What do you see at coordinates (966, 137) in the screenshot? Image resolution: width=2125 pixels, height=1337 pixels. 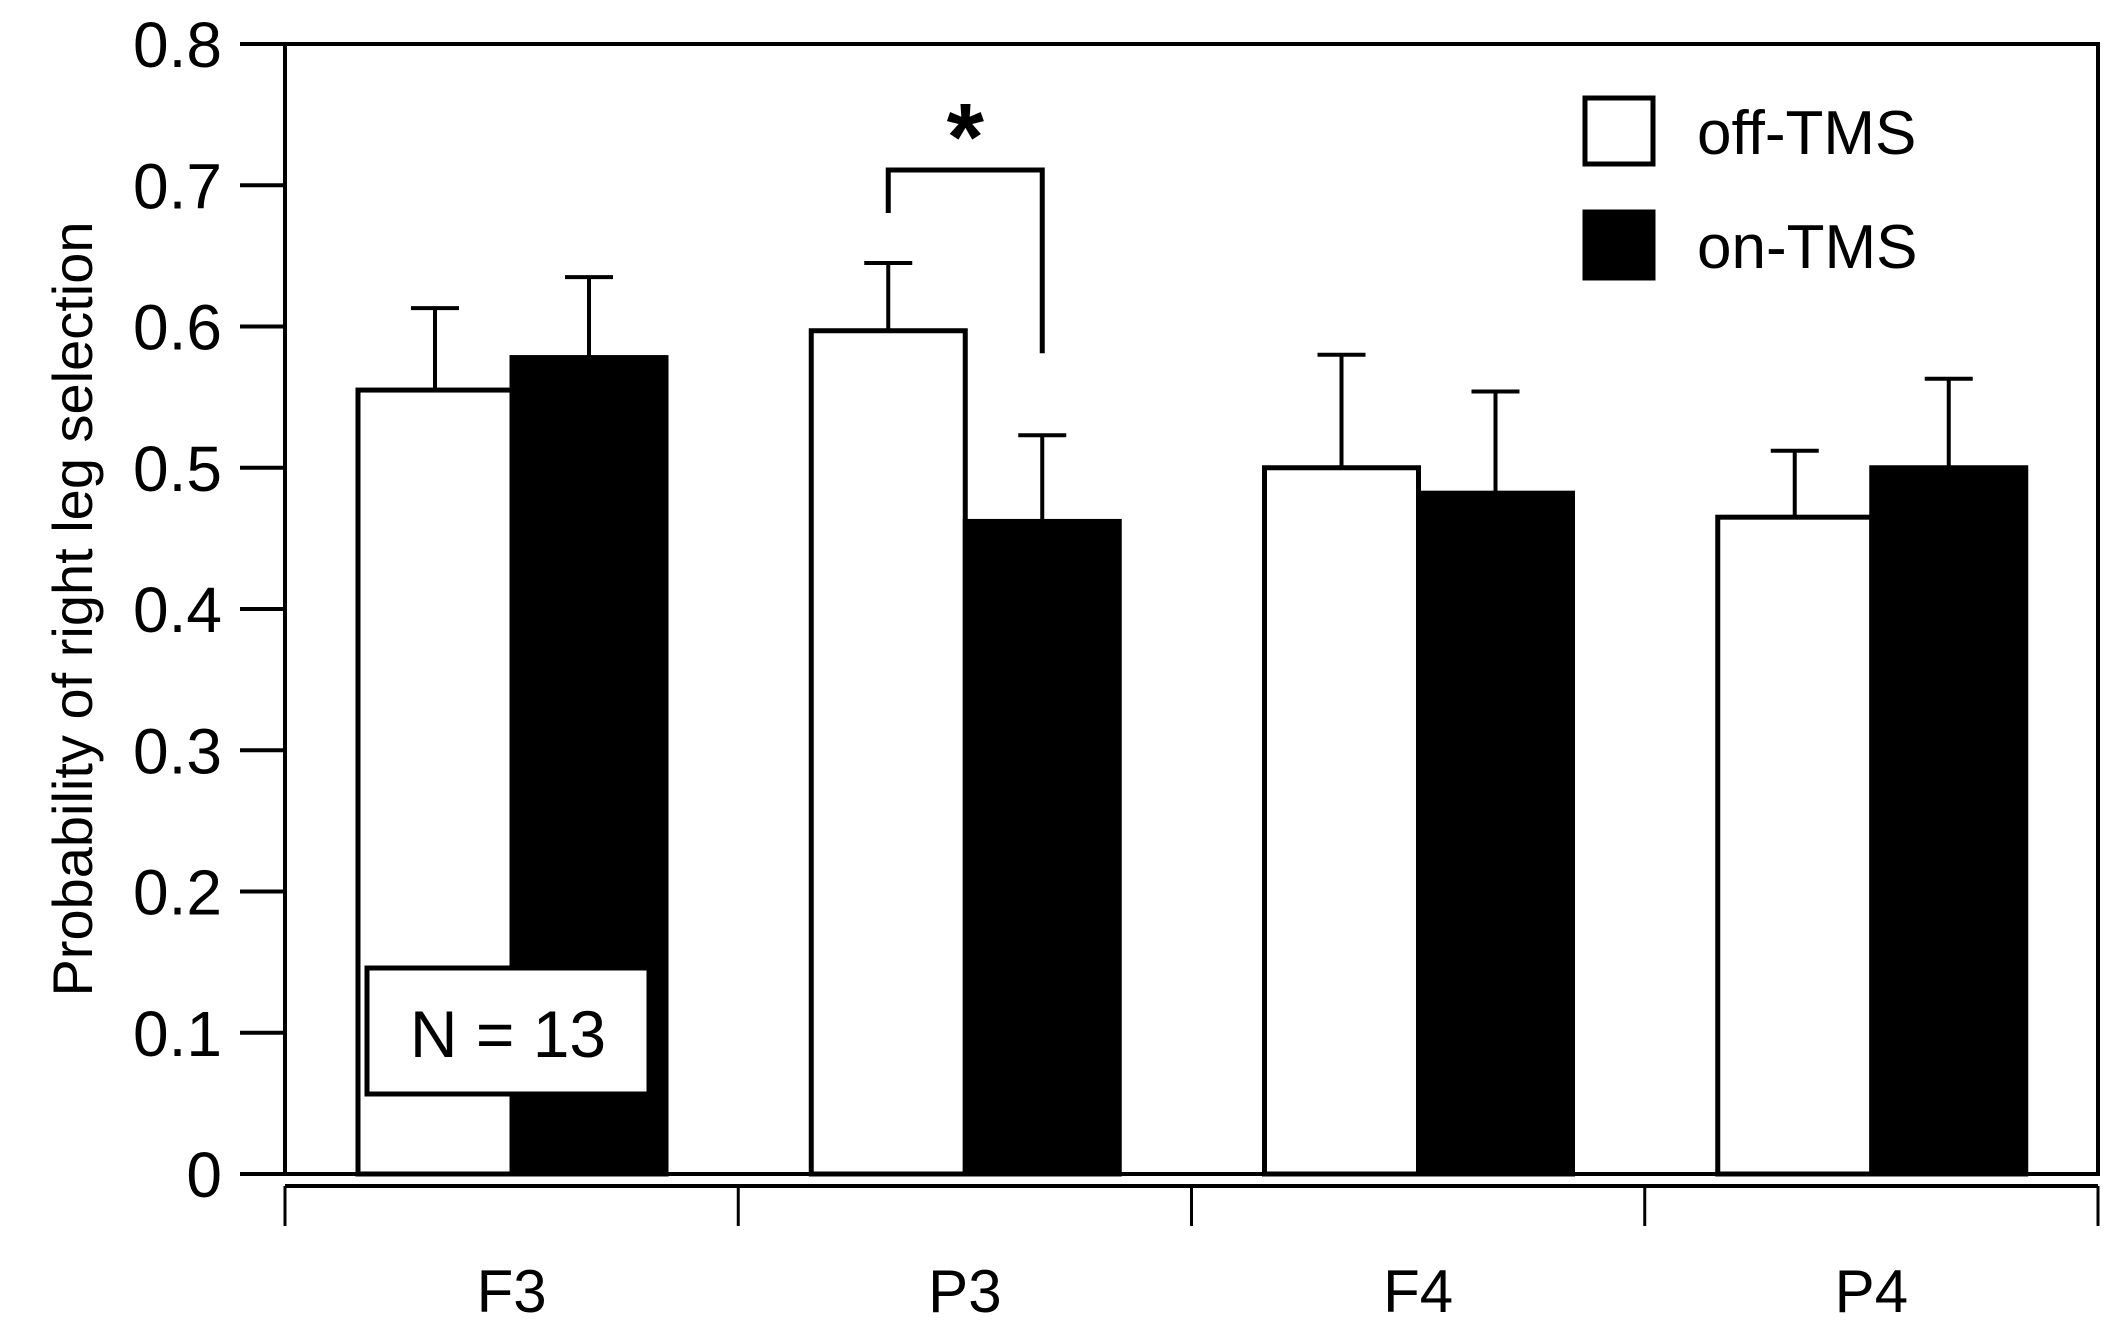 I see `significance-star: *` at bounding box center [966, 137].